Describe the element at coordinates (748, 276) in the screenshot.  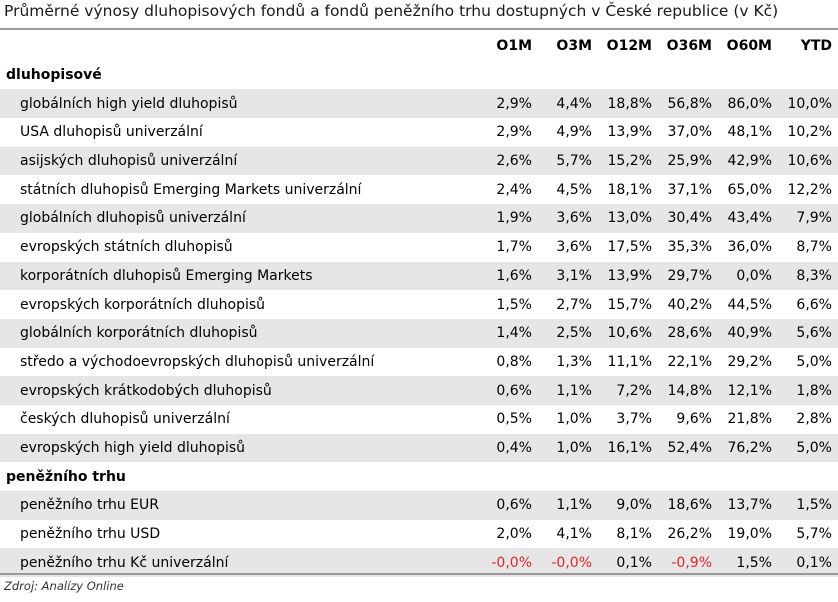
I see `value-cell: 0,0%` at that location.